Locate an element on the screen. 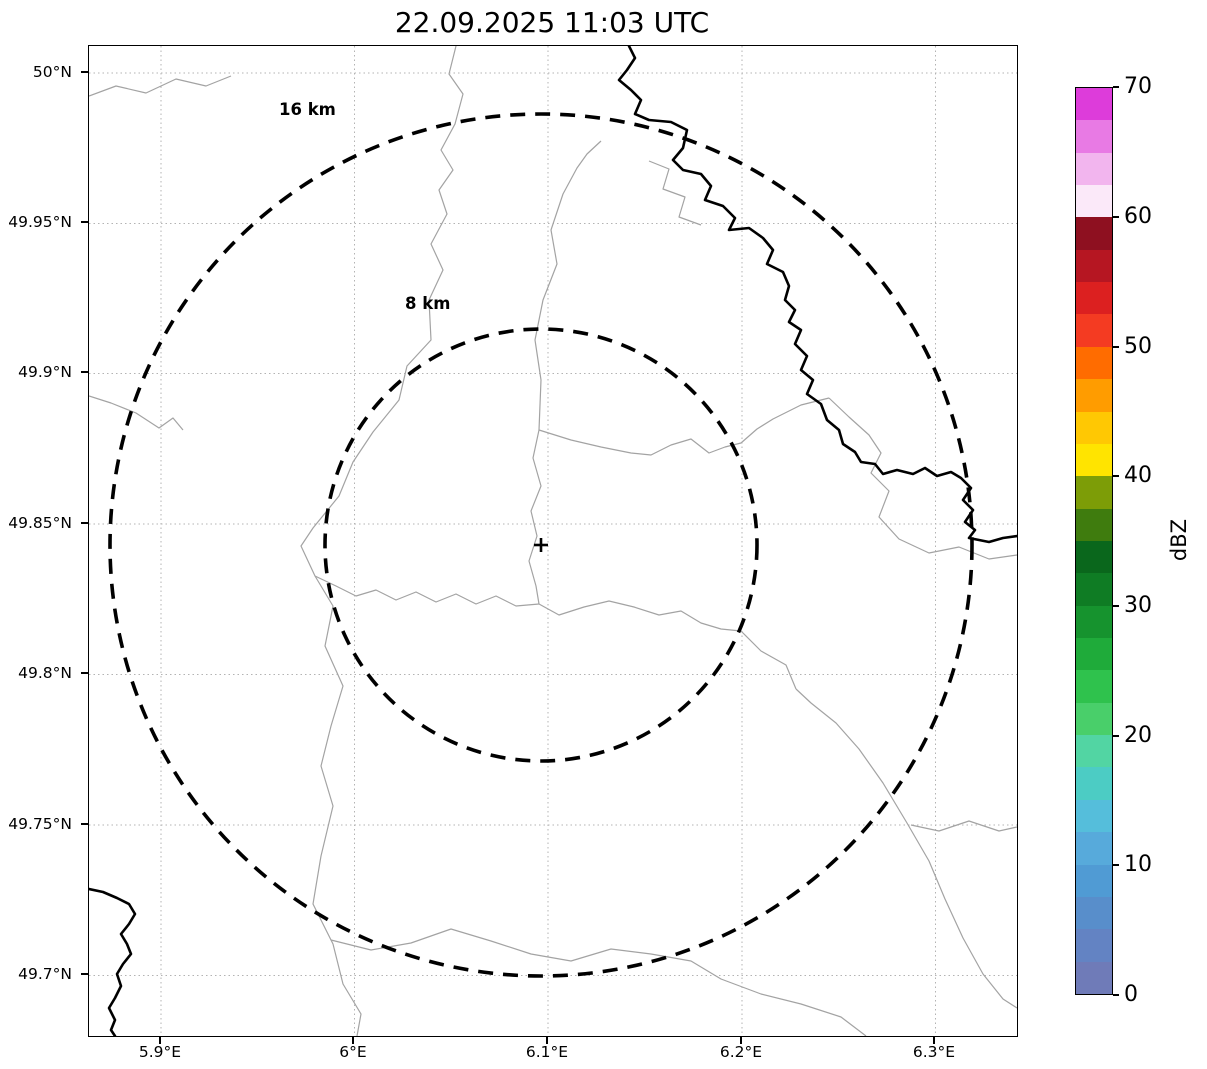 The width and height of the screenshot is (1207, 1069). y-tick-label: 49.8°N is located at coordinates (45, 673).